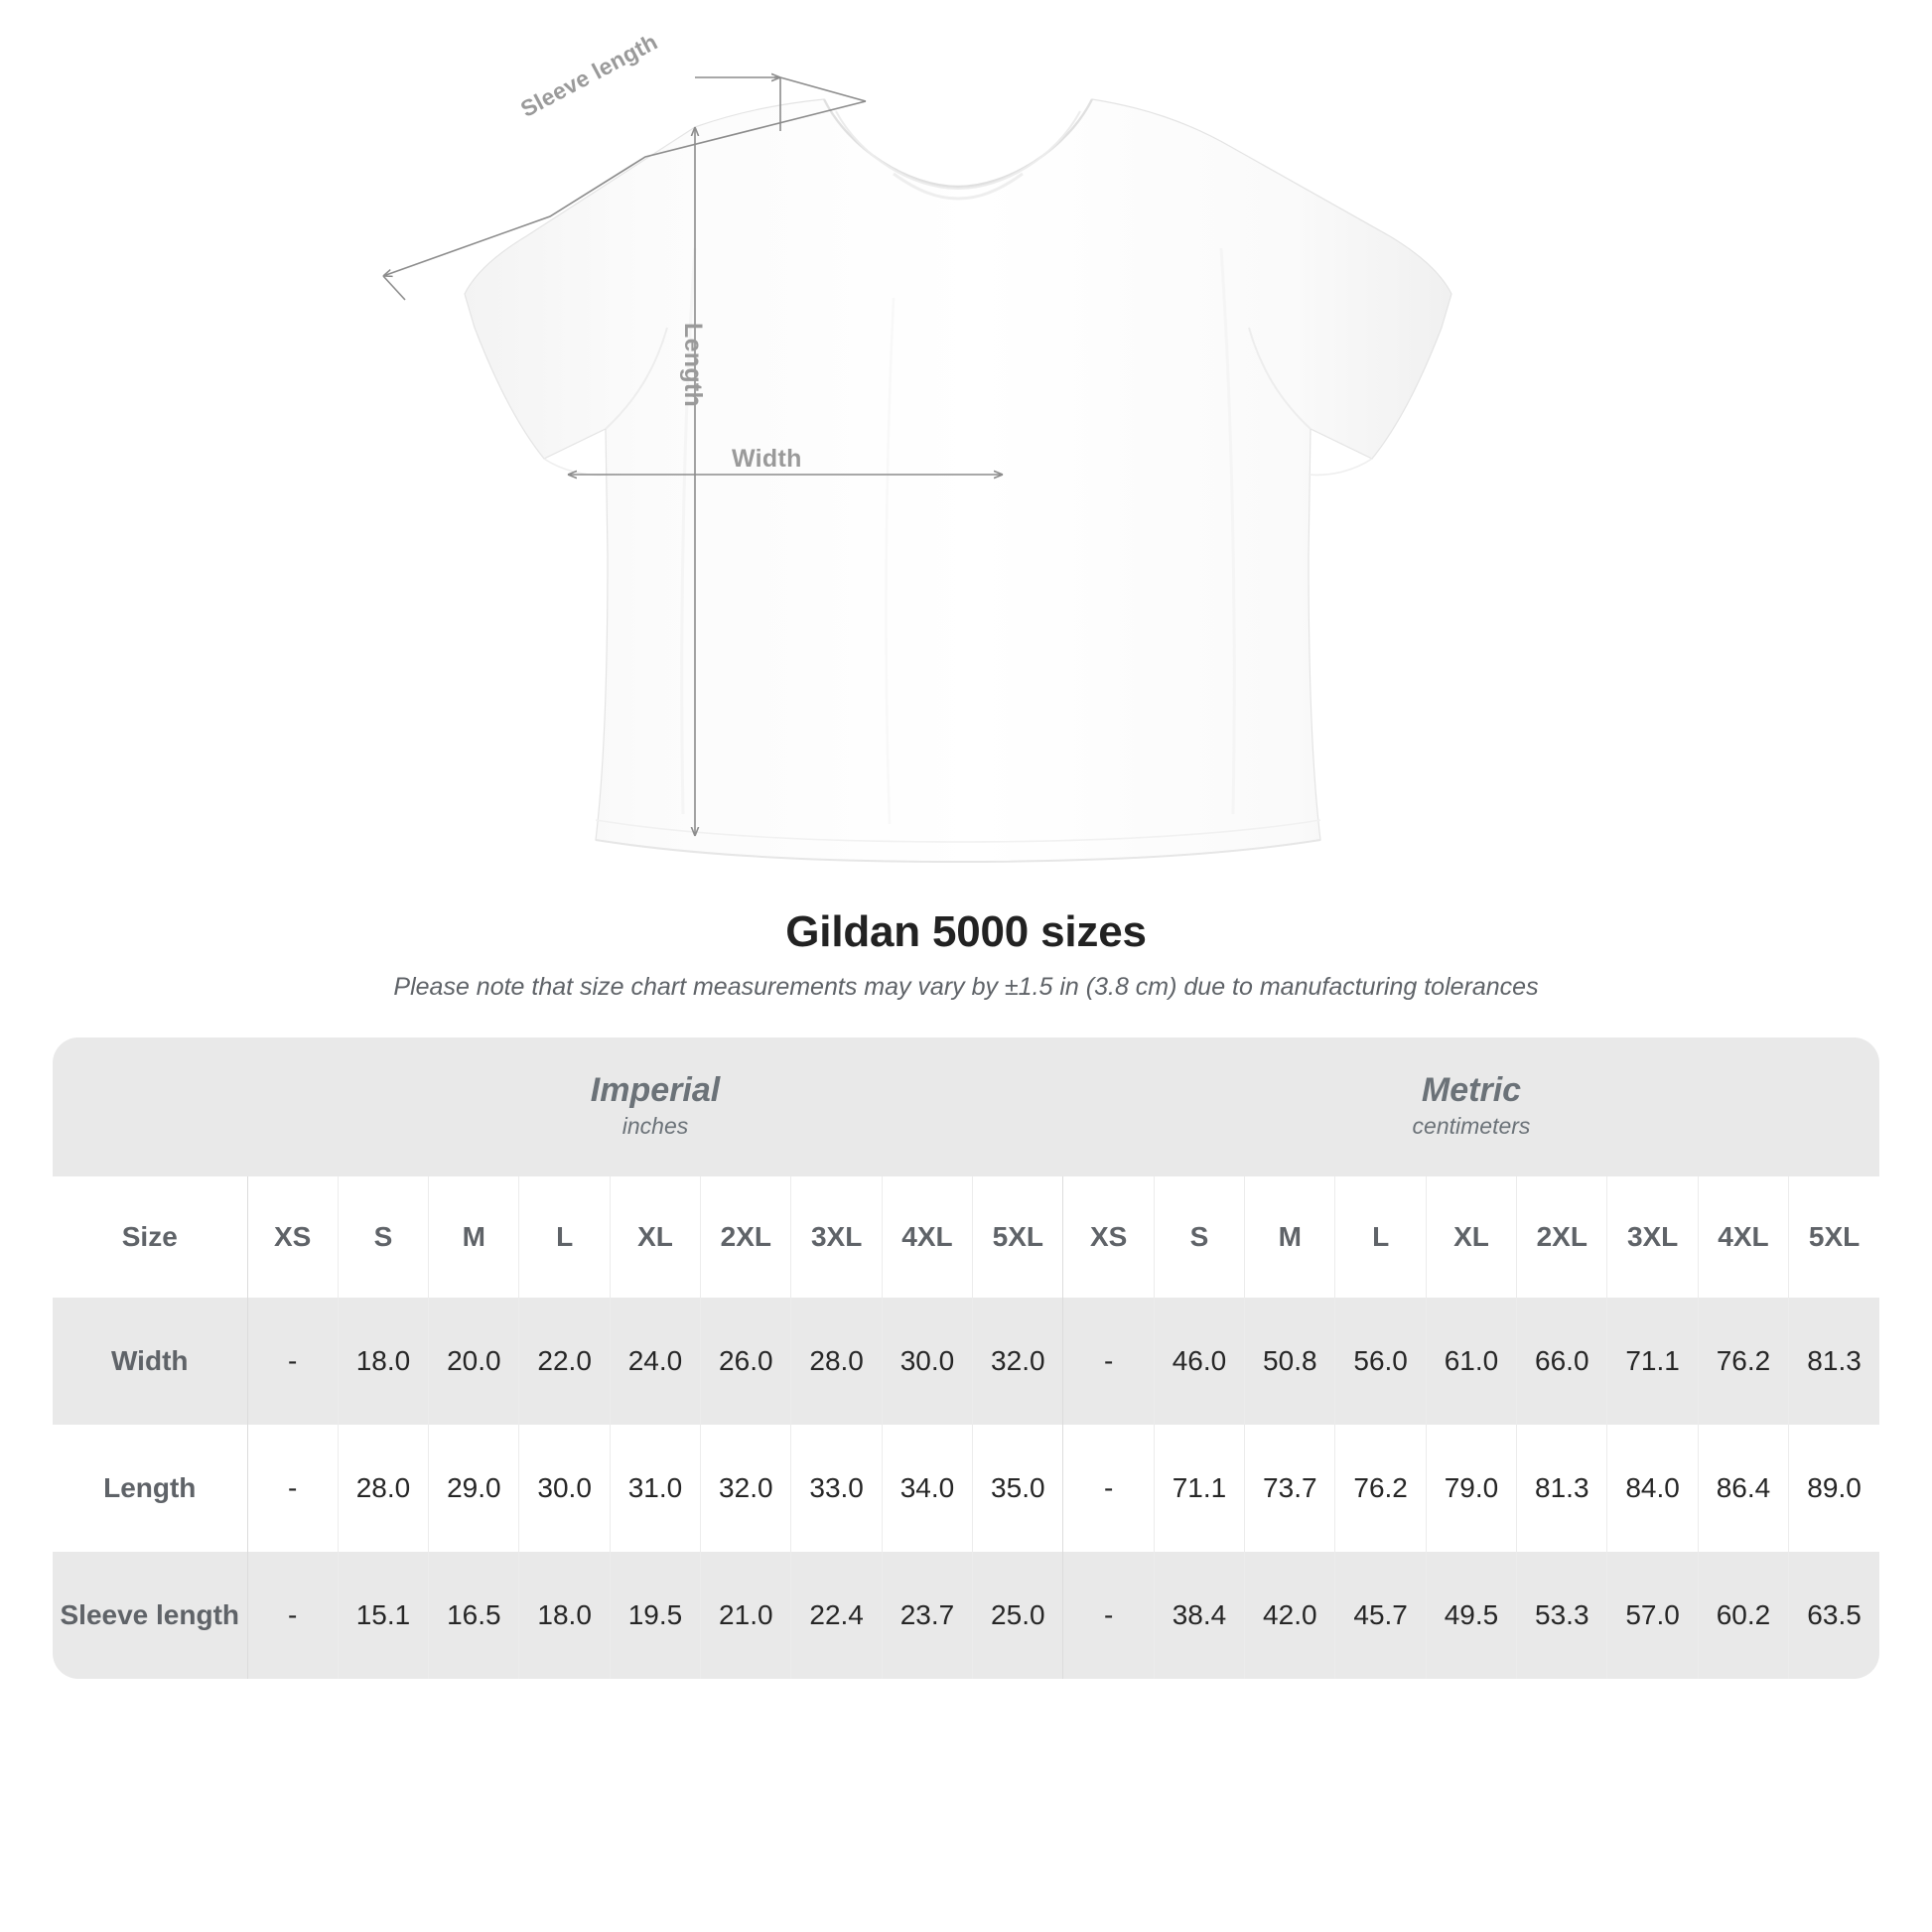 The height and width of the screenshot is (1932, 1932). Describe the element at coordinates (927, 1616) in the screenshot. I see `cell-sleeve-length-imperial-4xl: 23.7` at that location.